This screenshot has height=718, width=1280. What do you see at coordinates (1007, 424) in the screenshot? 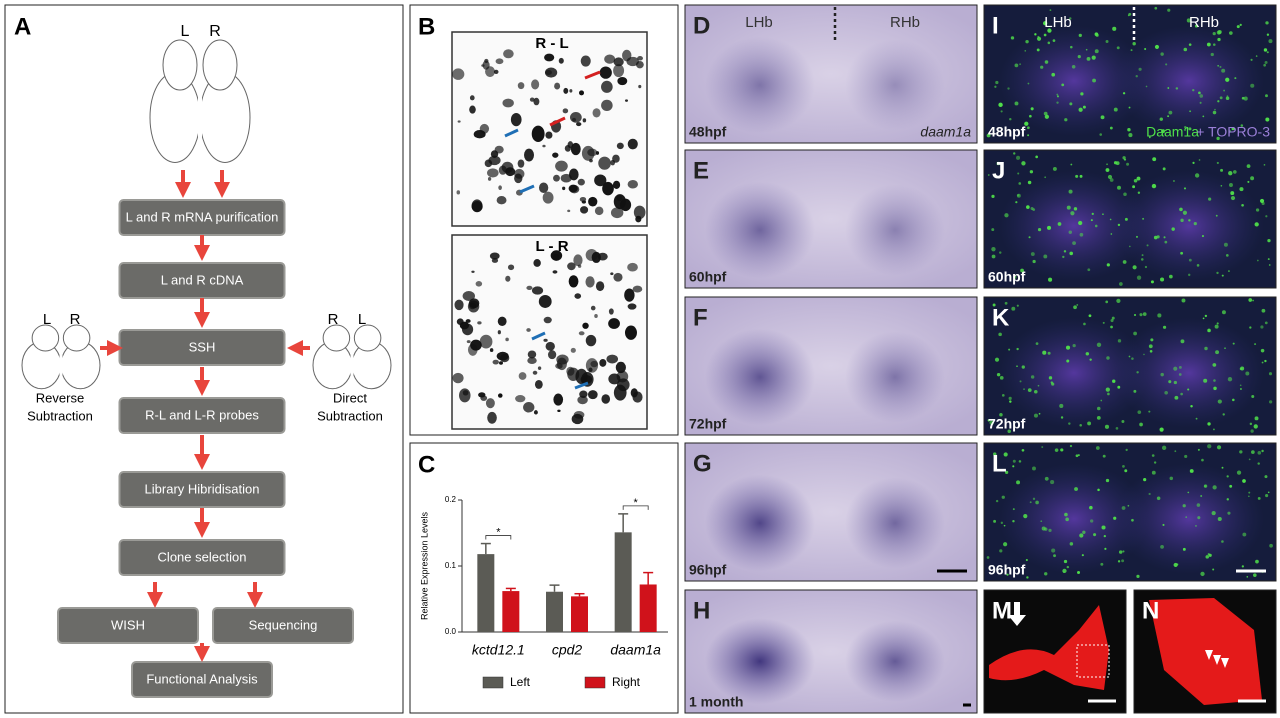
I see `stage-label: 72hpf` at bounding box center [1007, 424].